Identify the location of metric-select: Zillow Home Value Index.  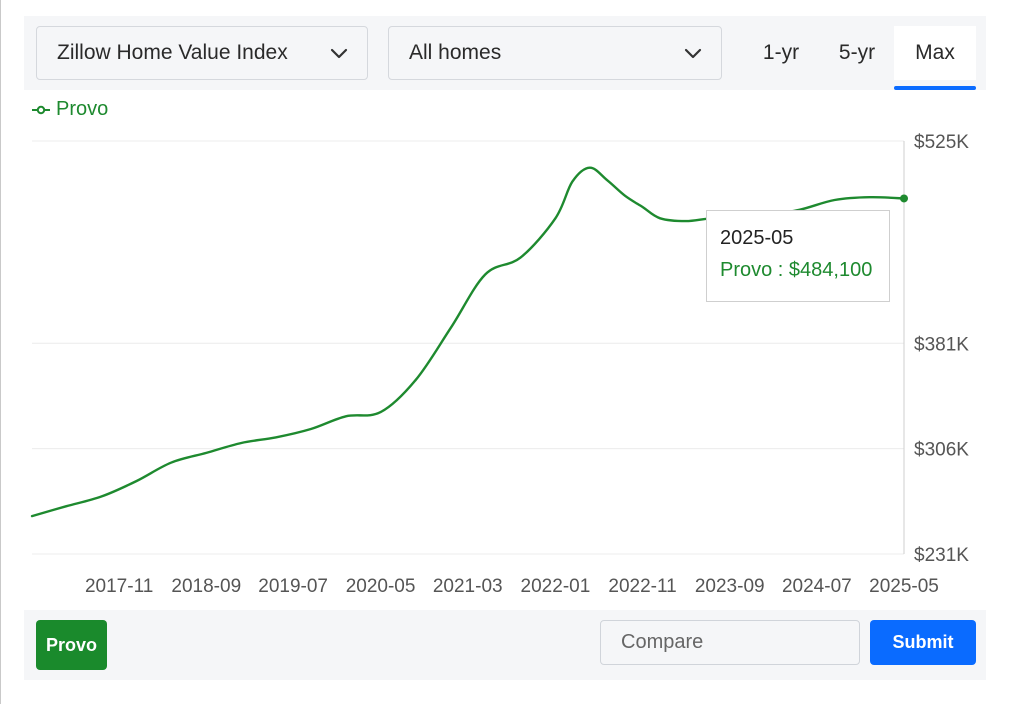
(202, 53).